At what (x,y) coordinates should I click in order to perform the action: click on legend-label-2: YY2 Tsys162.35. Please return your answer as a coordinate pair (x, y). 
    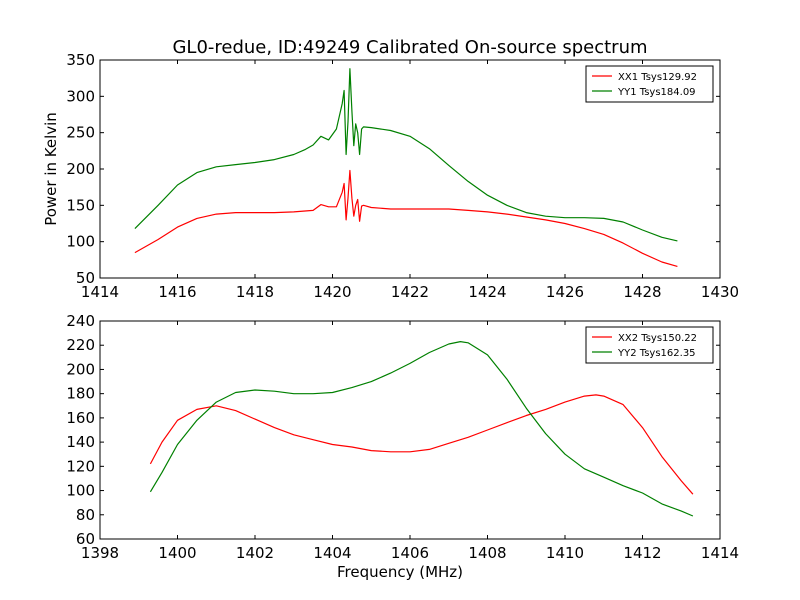
    Looking at the image, I should click on (656, 353).